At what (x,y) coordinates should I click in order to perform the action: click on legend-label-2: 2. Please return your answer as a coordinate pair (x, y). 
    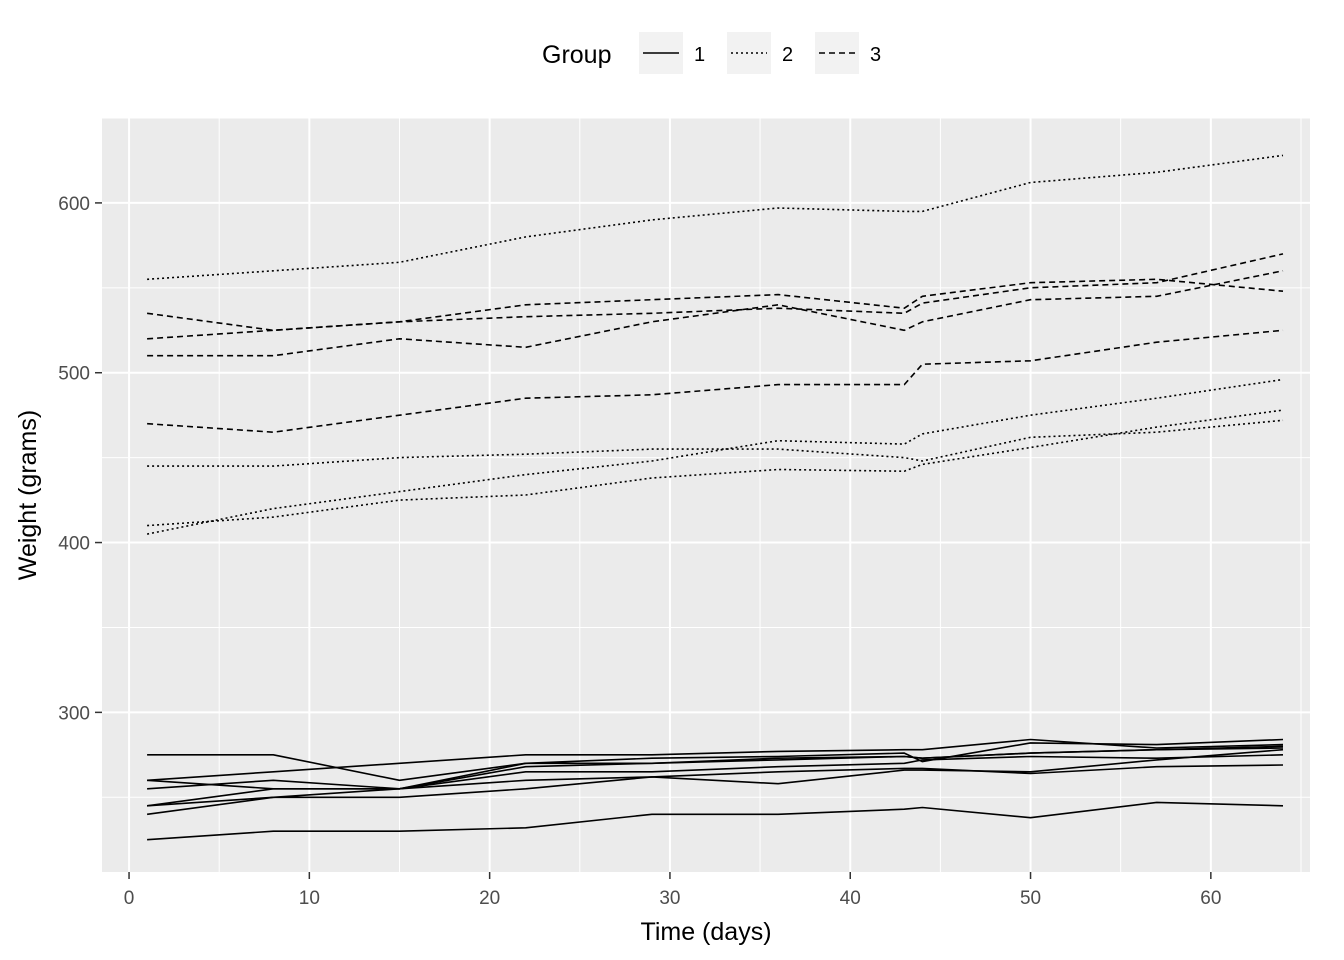
    Looking at the image, I should click on (787, 55).